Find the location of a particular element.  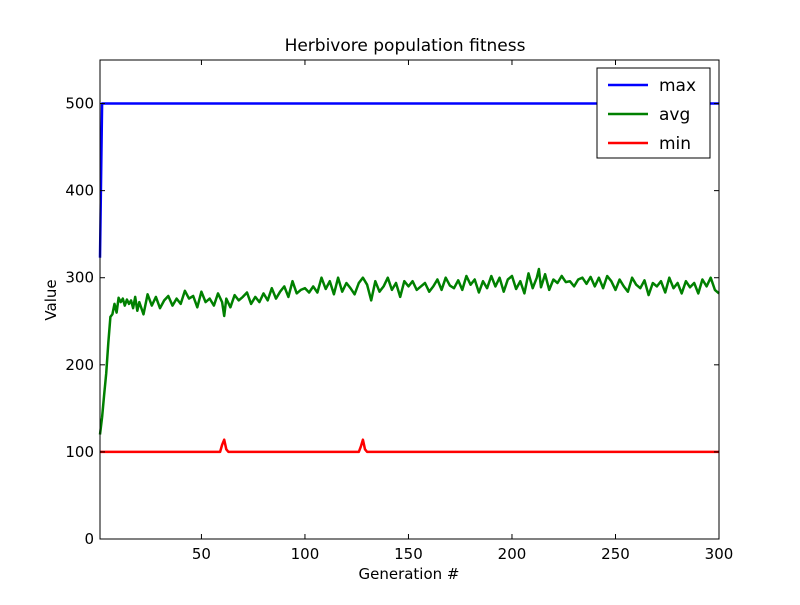

x-tick-label: 300 is located at coordinates (719, 554).